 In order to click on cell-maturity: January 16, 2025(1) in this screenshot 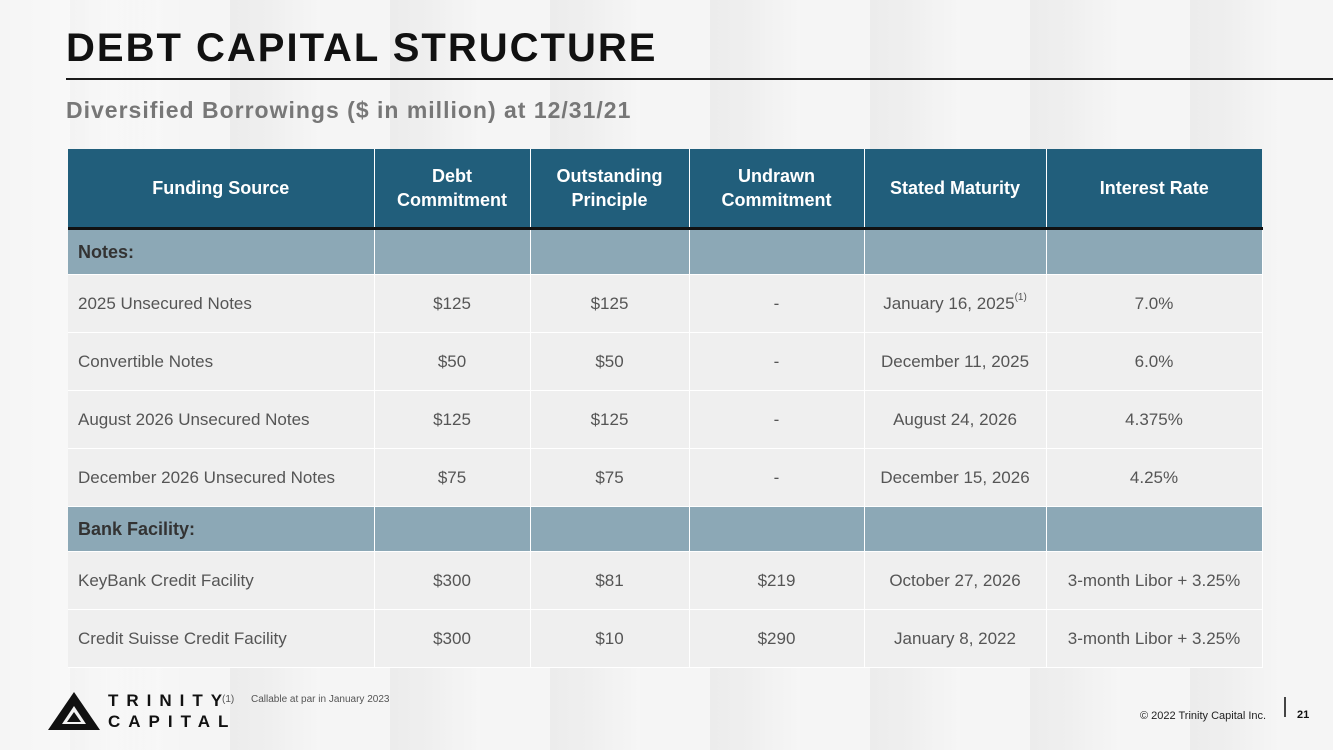, I will do `click(955, 303)`.